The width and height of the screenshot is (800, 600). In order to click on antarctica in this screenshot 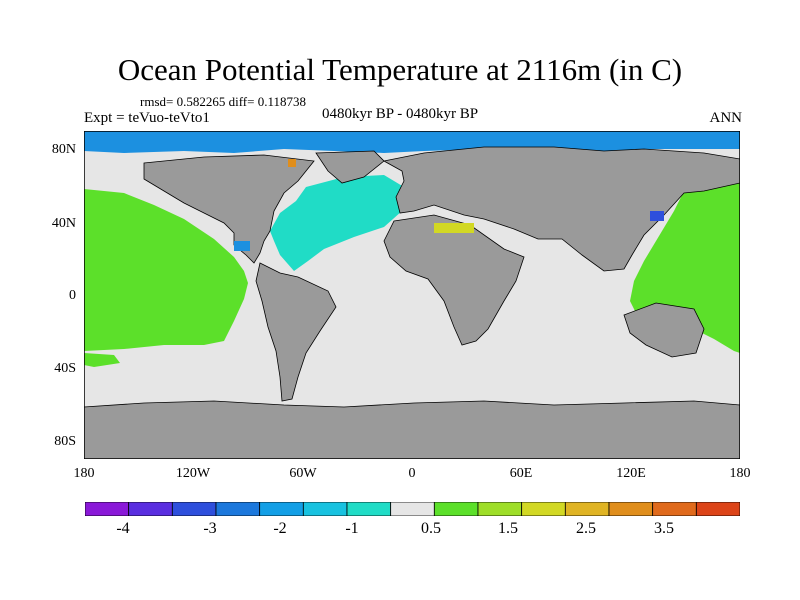, I will do `click(412, 429)`.